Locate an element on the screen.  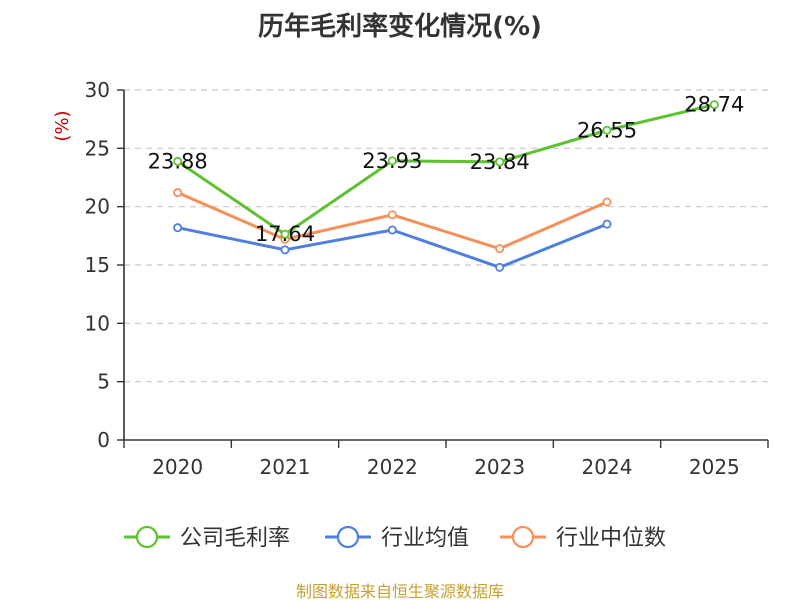
data-label-0-2023: 23.84 is located at coordinates (500, 162).